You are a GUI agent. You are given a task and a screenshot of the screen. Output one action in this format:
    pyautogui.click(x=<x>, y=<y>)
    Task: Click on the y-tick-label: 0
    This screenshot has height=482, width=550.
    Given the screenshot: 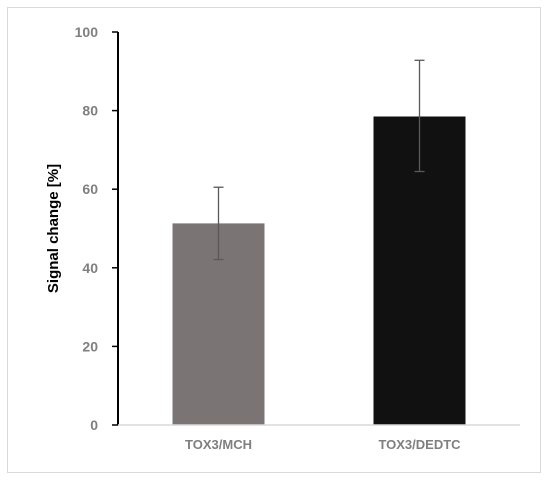 What is the action you would take?
    pyautogui.click(x=94, y=425)
    